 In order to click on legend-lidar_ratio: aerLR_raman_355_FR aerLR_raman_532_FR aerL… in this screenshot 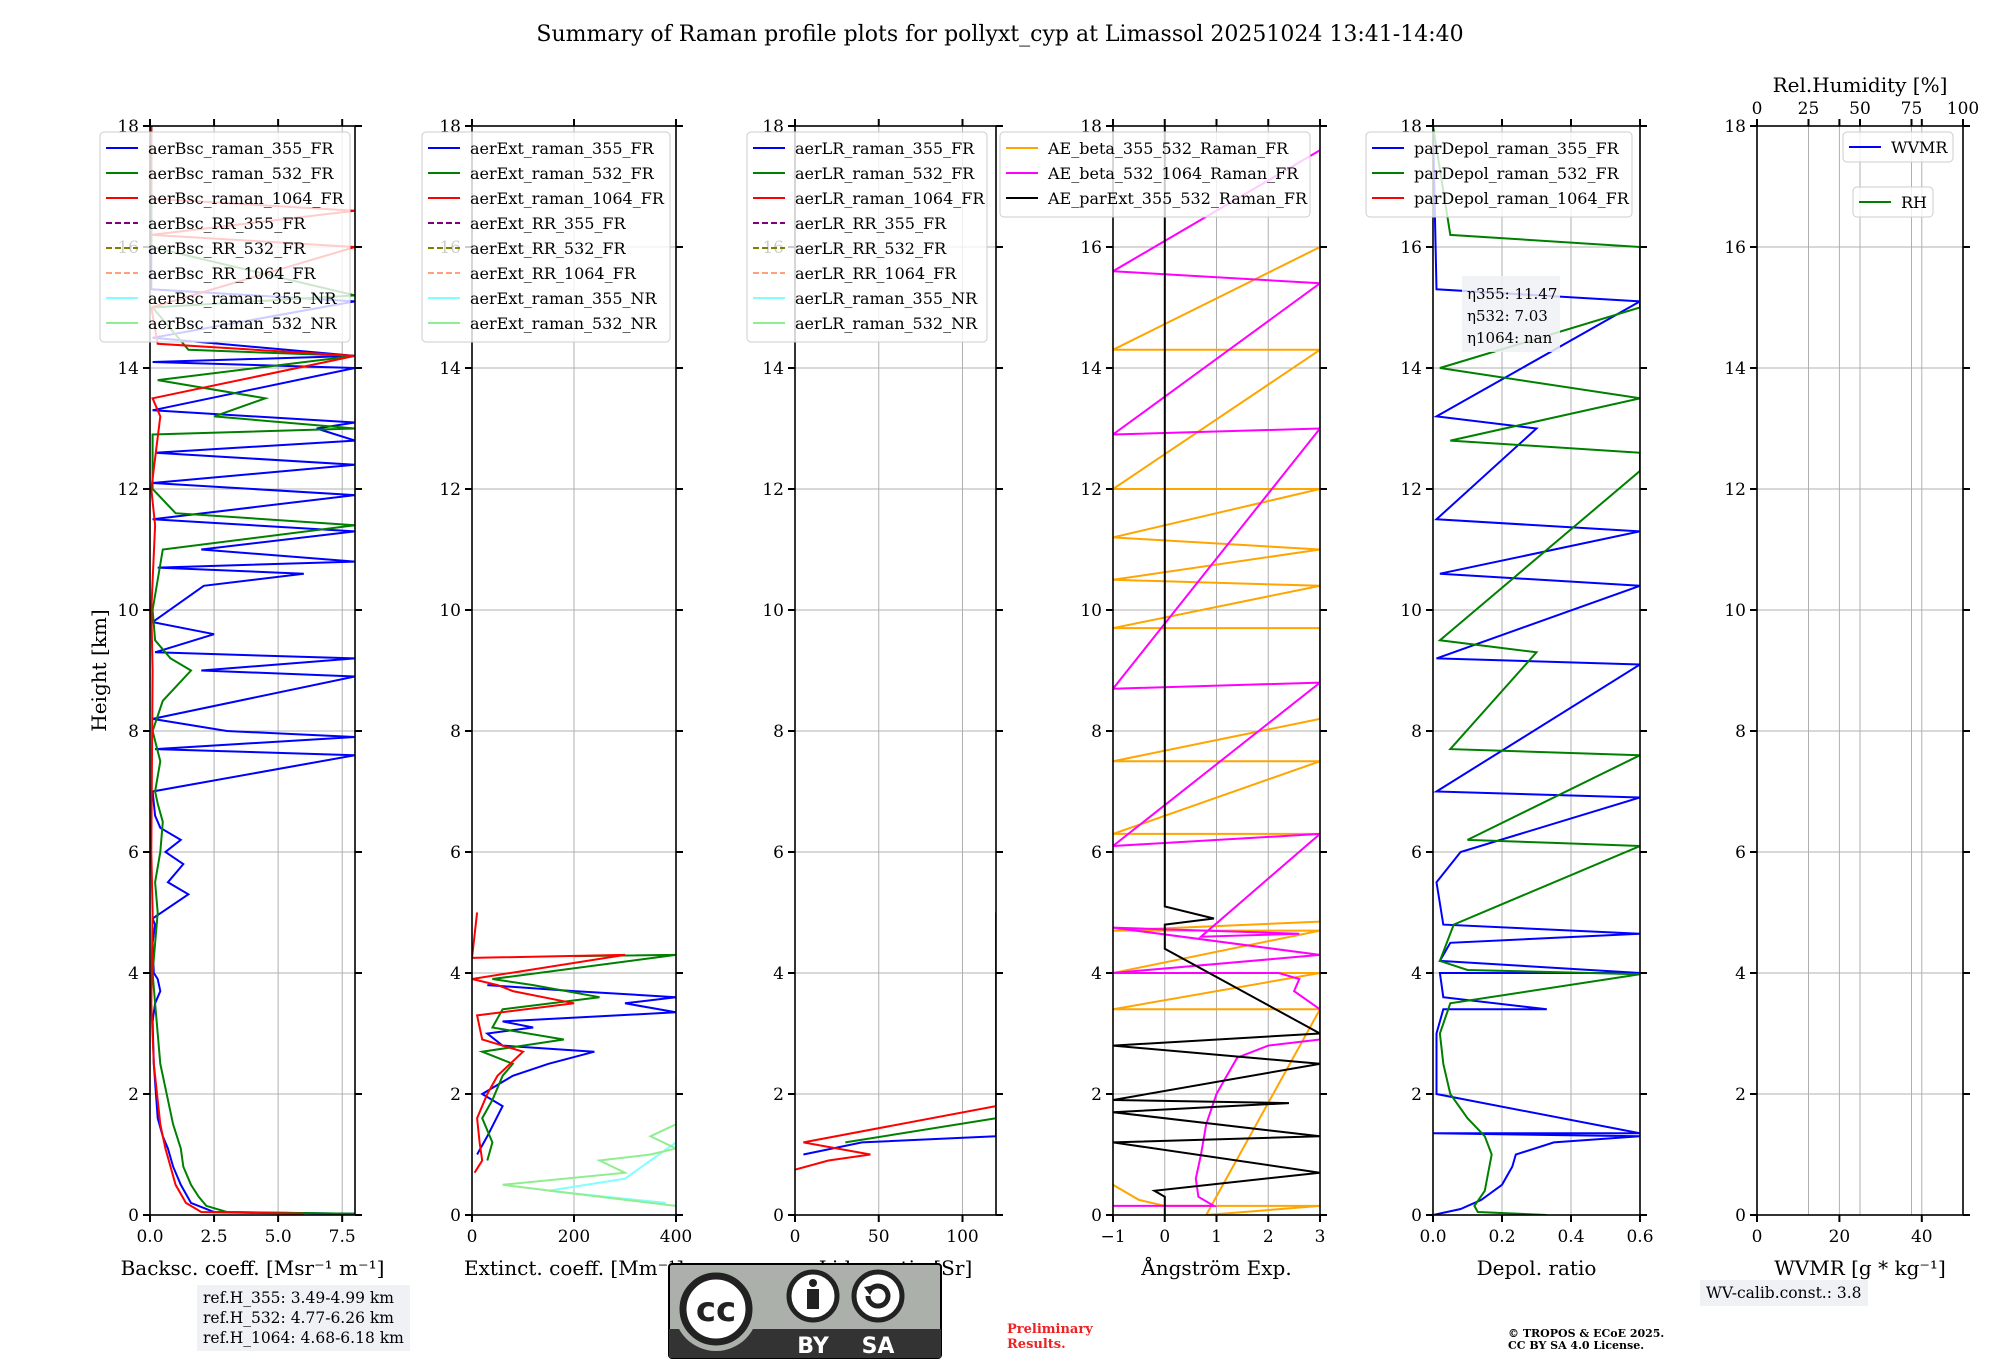, I will do `click(867, 237)`.